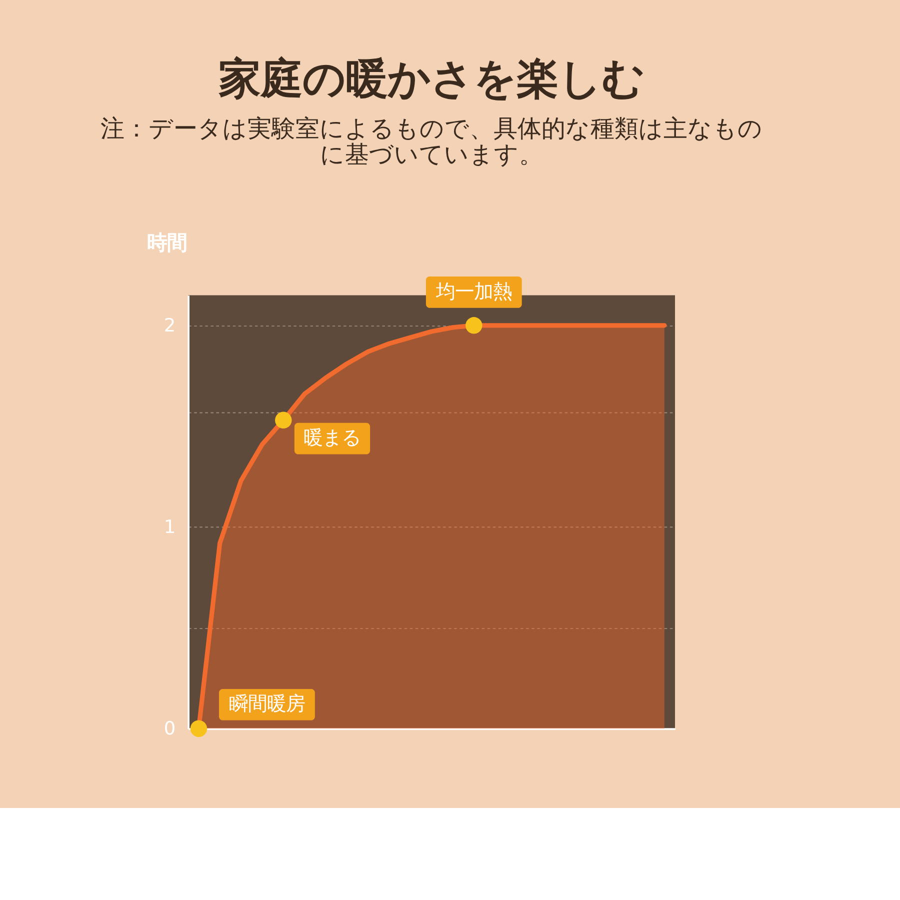 The height and width of the screenshot is (900, 900). Describe the element at coordinates (266, 704) in the screenshot. I see `annotation: 瞬間暖房` at that location.